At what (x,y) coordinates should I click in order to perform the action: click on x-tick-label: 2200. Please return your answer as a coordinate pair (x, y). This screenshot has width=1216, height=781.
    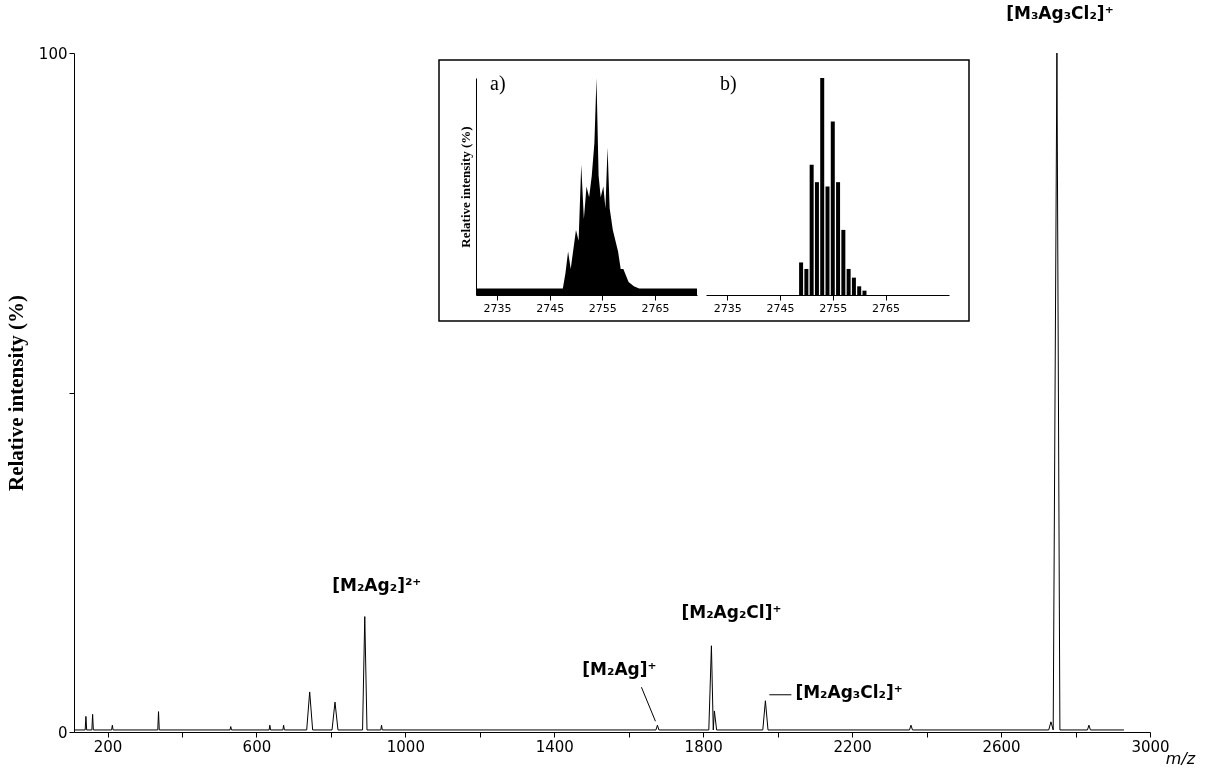
    Looking at the image, I should click on (852, 746).